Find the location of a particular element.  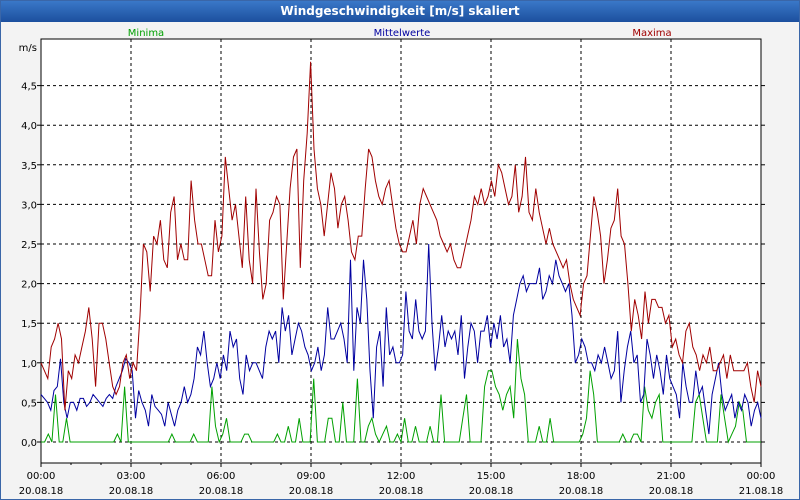

y-tick-label: 0,5 is located at coordinates (29, 403).